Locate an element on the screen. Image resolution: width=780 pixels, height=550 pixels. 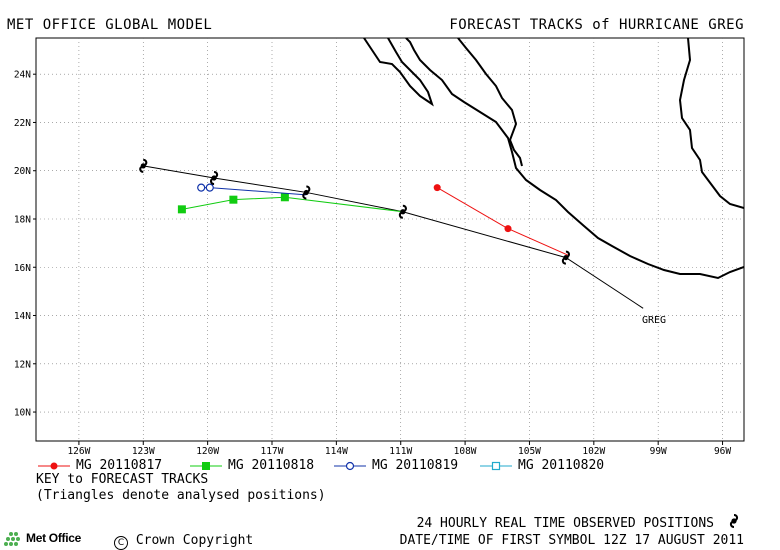
legend-entry-label: MG 20110820 is located at coordinates (561, 465).